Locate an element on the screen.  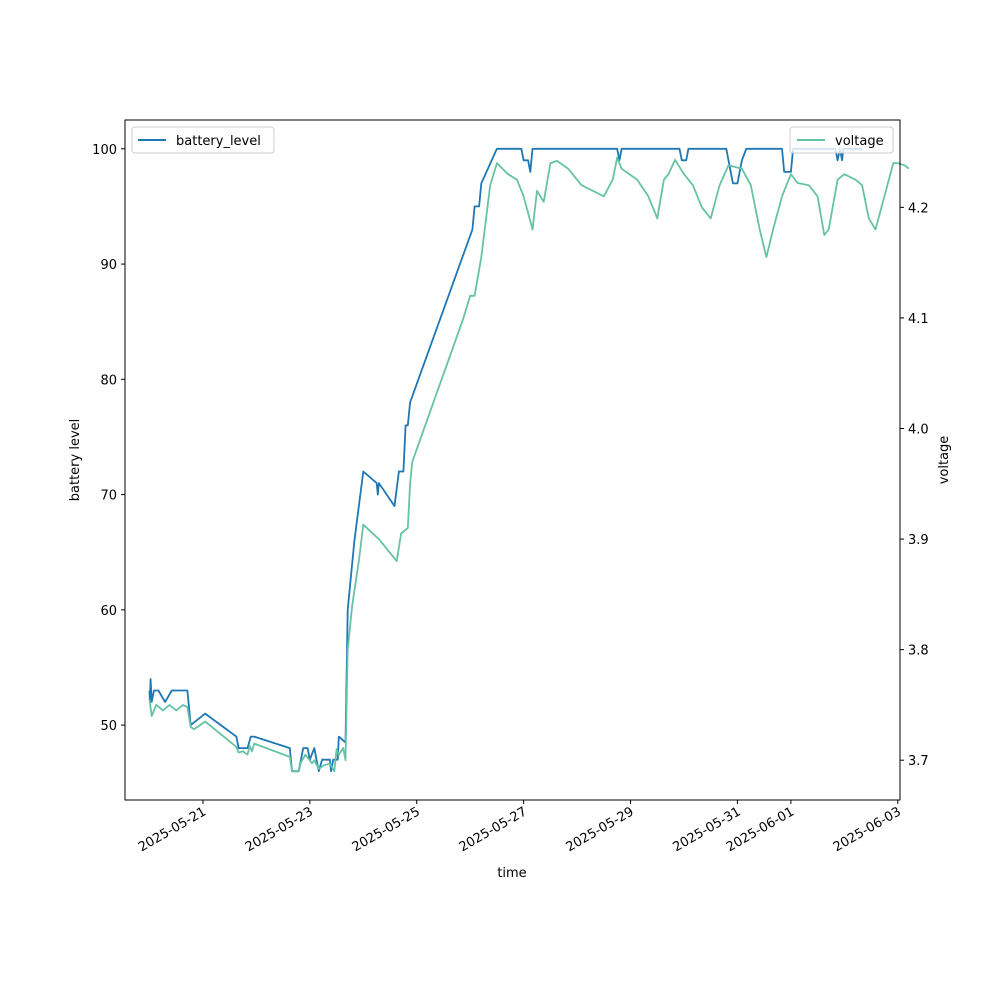
x-axis-label: time is located at coordinates (511, 873).